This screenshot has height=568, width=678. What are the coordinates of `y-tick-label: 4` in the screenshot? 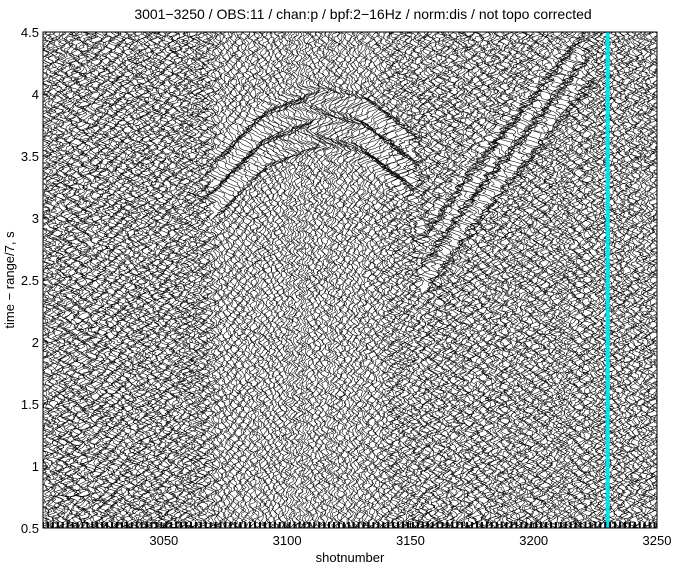 It's located at (35, 94).